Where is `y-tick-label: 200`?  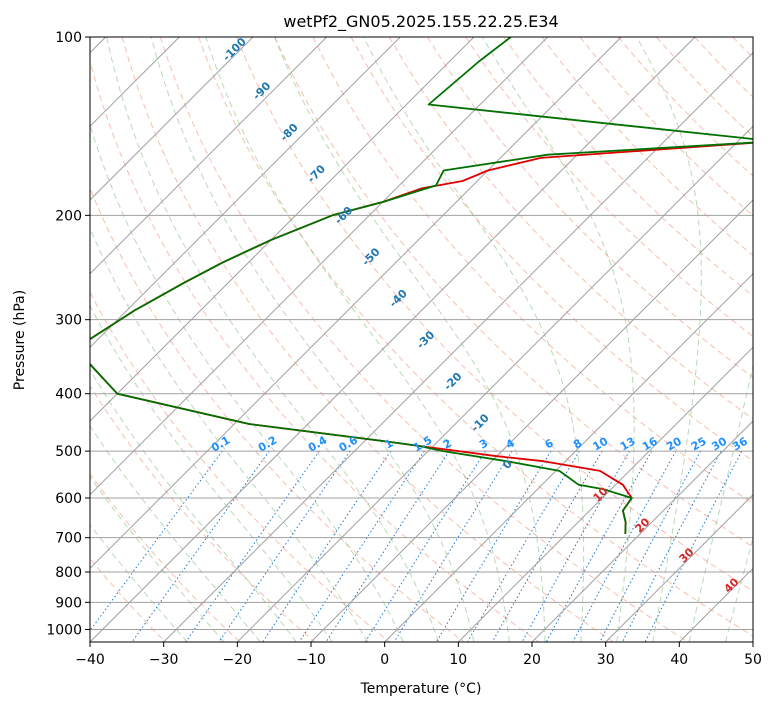 y-tick-label: 200 is located at coordinates (68, 216).